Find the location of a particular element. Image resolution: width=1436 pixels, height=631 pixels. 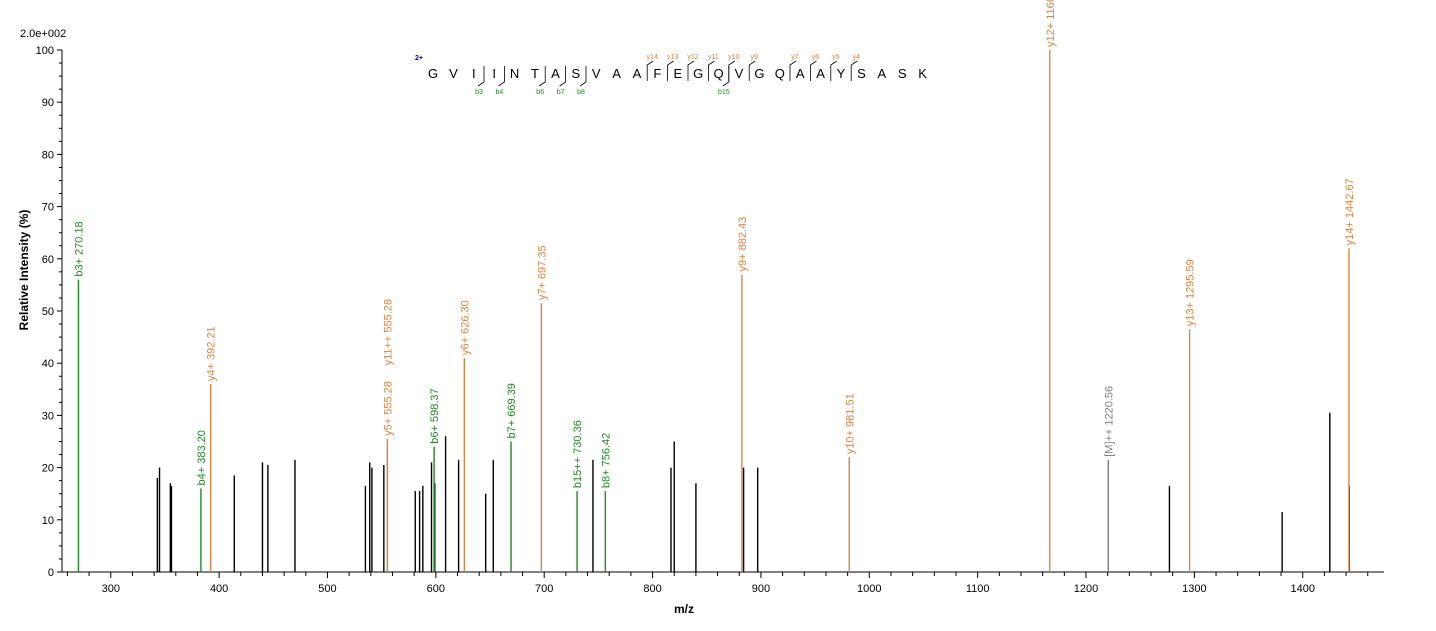

b-ion-tag: b3 is located at coordinates (479, 92).